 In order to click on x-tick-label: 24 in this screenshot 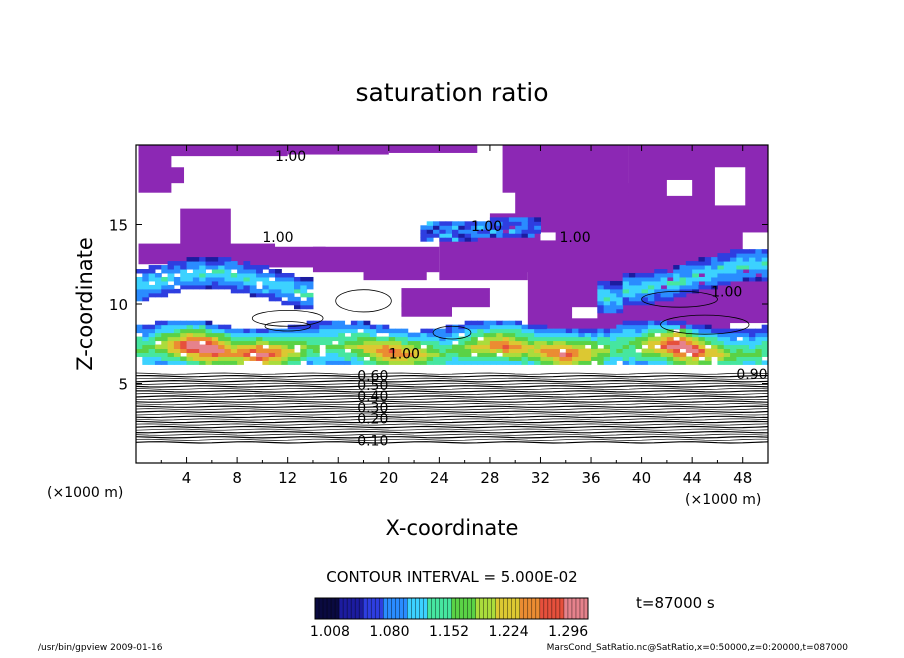, I will do `click(439, 478)`.